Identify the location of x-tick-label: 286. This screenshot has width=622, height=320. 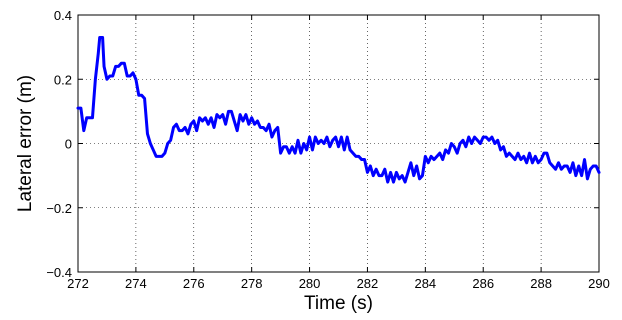
(483, 283).